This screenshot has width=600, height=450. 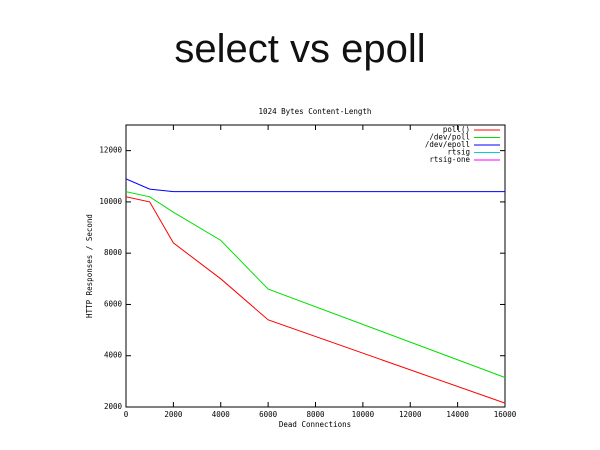 What do you see at coordinates (456, 129) in the screenshot?
I see `legend-label: poll()` at bounding box center [456, 129].